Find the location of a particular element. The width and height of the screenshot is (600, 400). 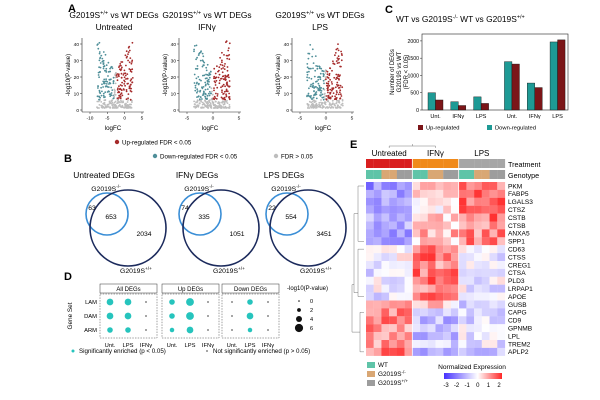

venn-count-left: 74 is located at coordinates (185, 208).